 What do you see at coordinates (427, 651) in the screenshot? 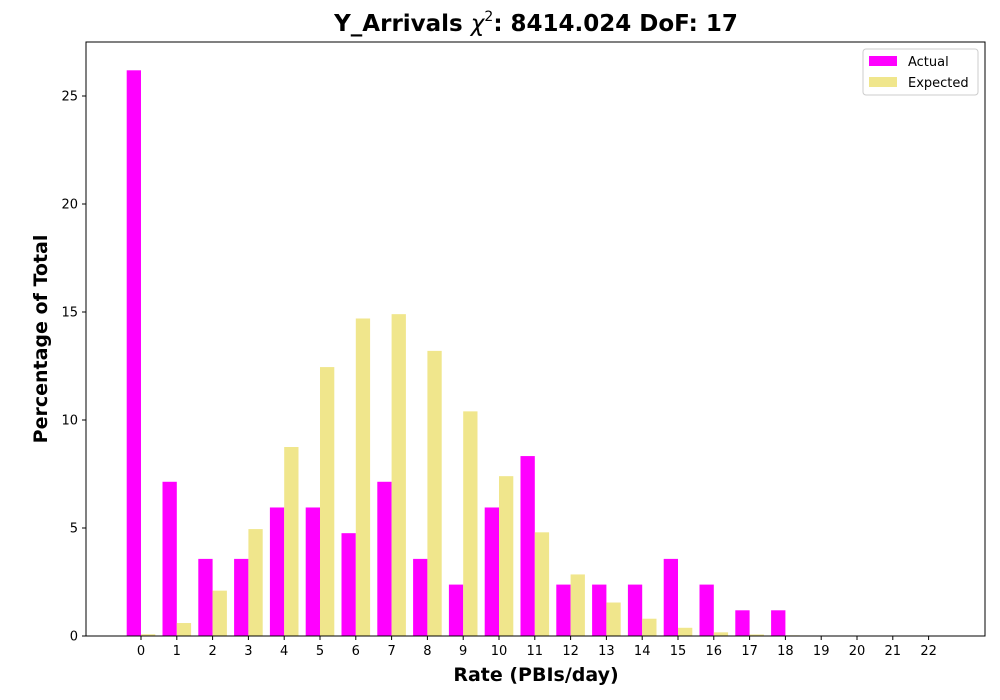
I see `x-tick-label-8: 8` at bounding box center [427, 651].